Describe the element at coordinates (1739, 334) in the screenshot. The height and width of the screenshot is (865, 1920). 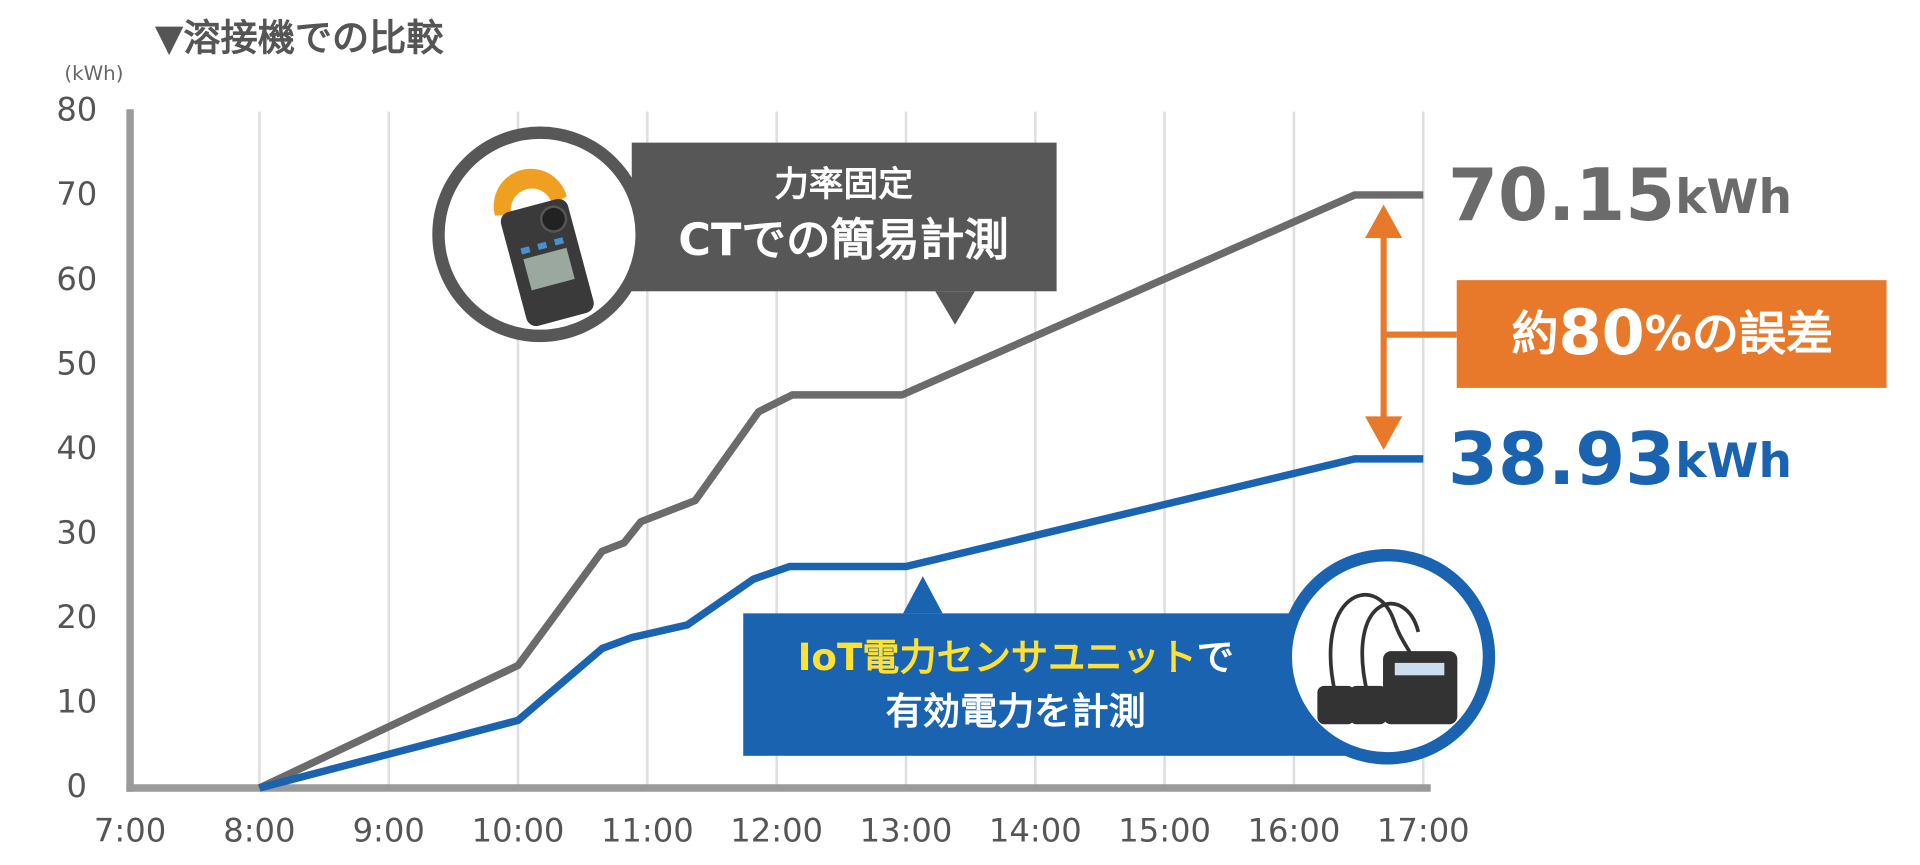
I see `difference-suffix: %の誤差` at that location.